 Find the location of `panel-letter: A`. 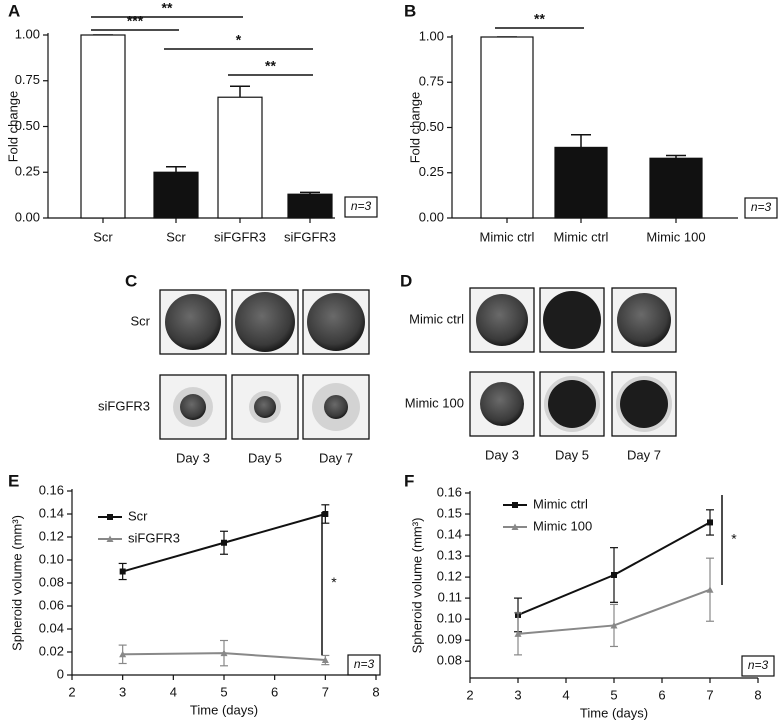

panel-letter: A is located at coordinates (14, 10).